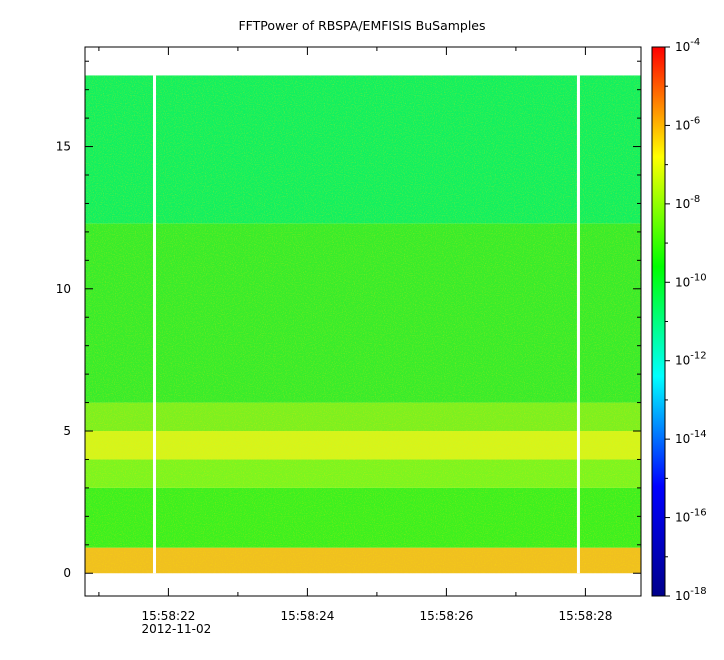 Image resolution: width=724 pixels, height=660 pixels. I want to click on y-tick-label: 5, so click(67, 431).